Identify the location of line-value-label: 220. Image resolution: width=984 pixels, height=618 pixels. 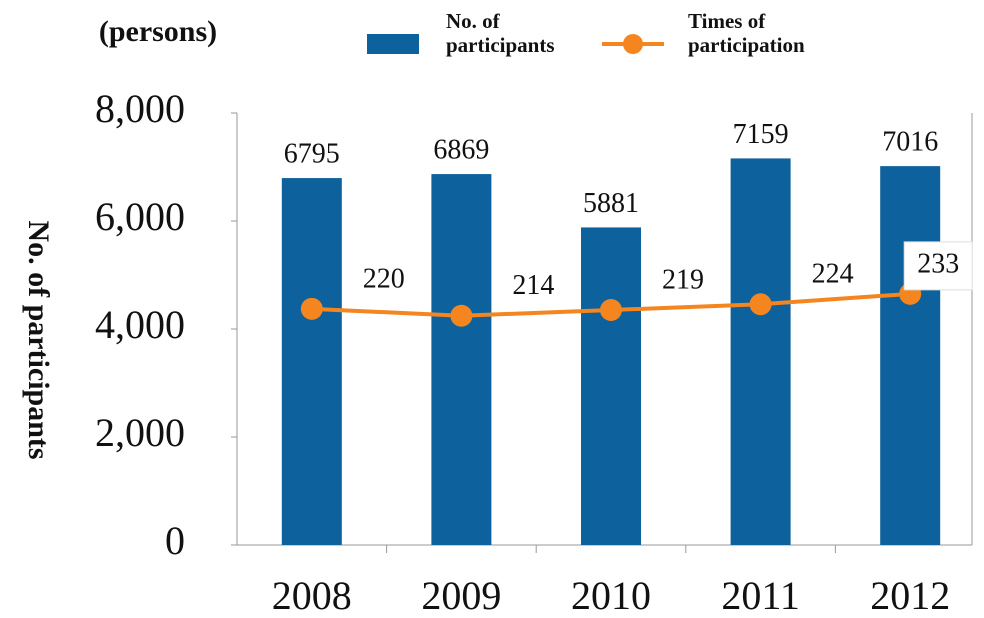
(384, 278).